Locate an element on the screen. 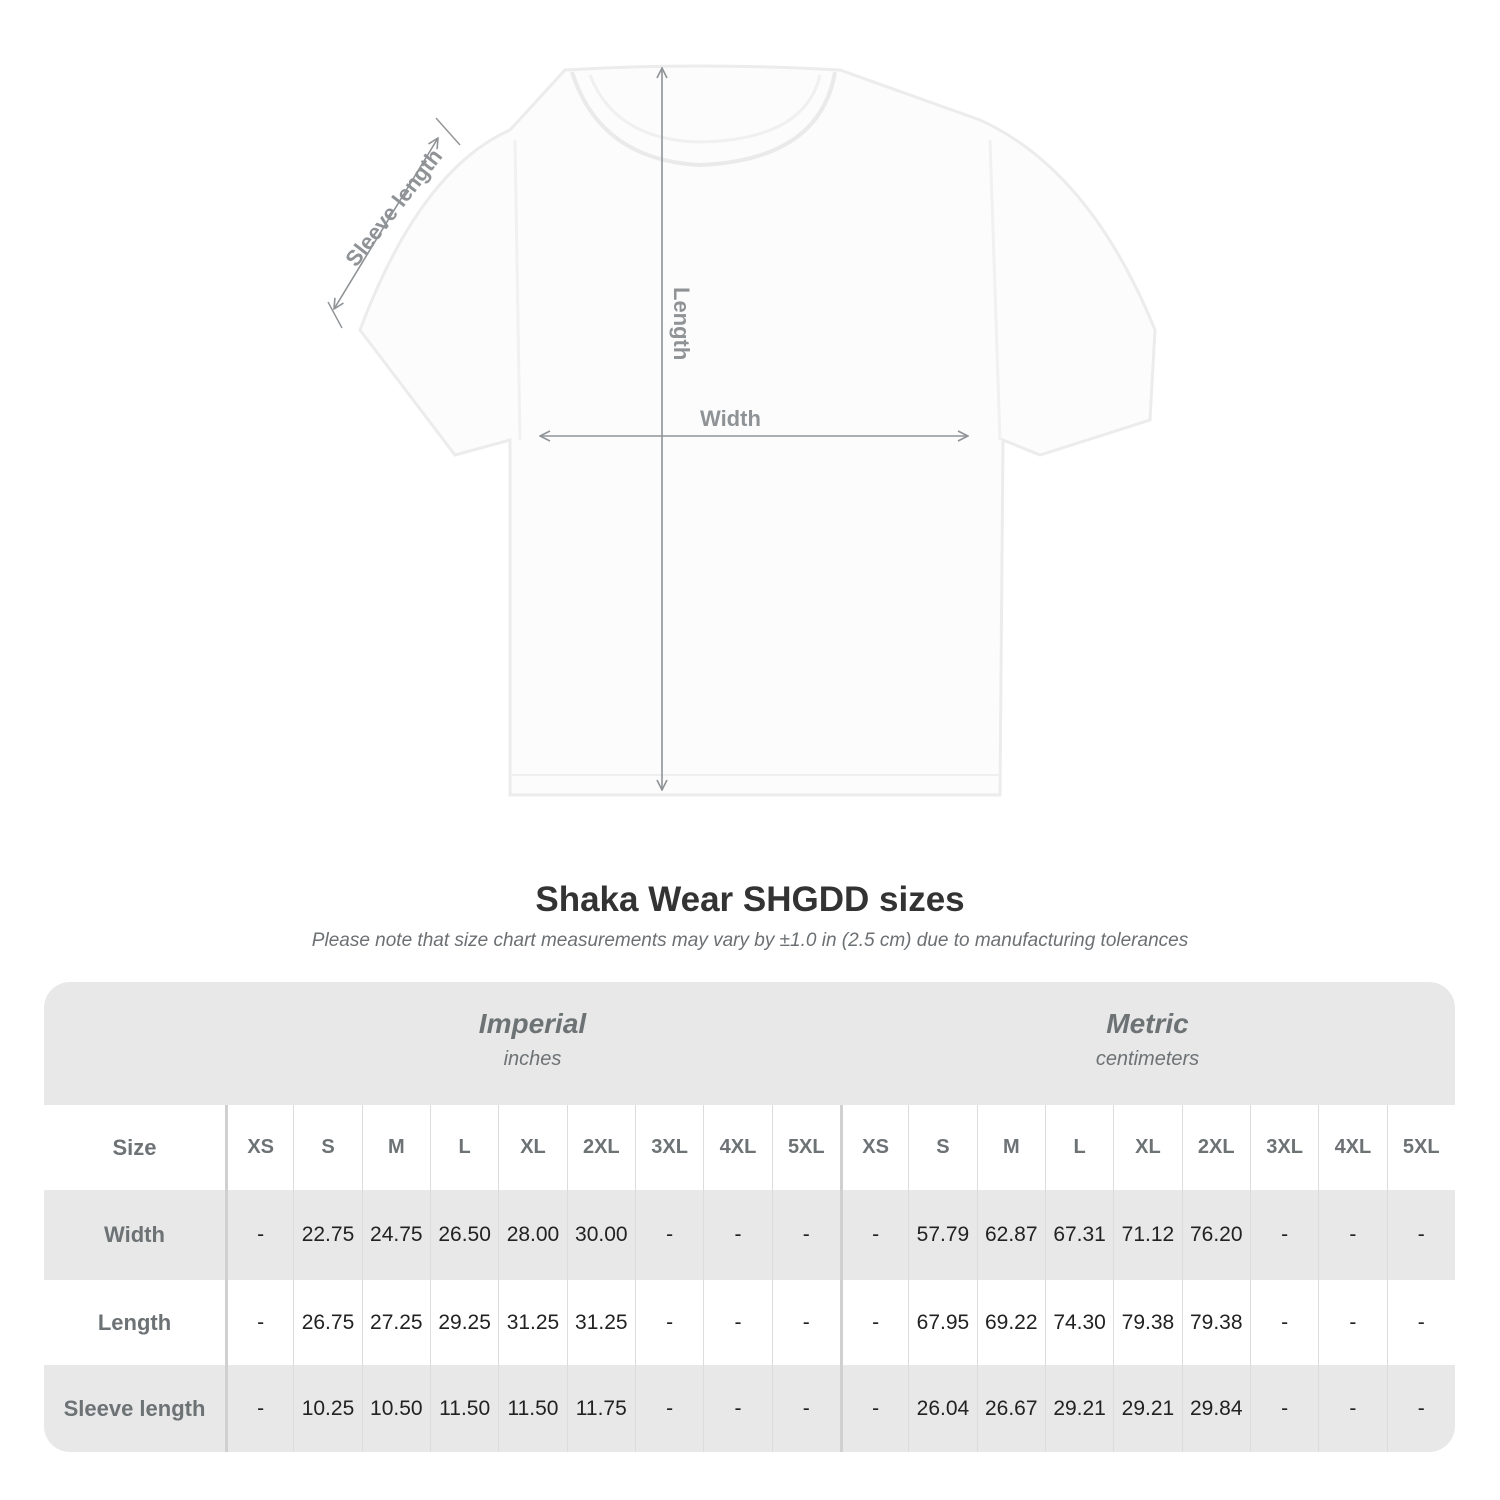 This screenshot has height=1500, width=1500. imperial-value-cell: 30.00 is located at coordinates (600, 1235).